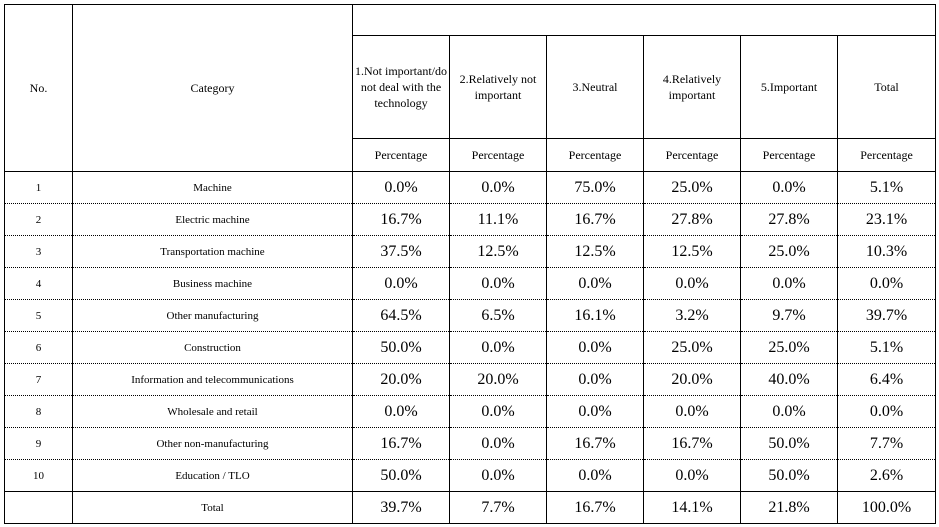 Image resolution: width=939 pixels, height=527 pixels. Describe the element at coordinates (498, 87) in the screenshot. I see `header-col-2: 2.Relatively not important` at that location.